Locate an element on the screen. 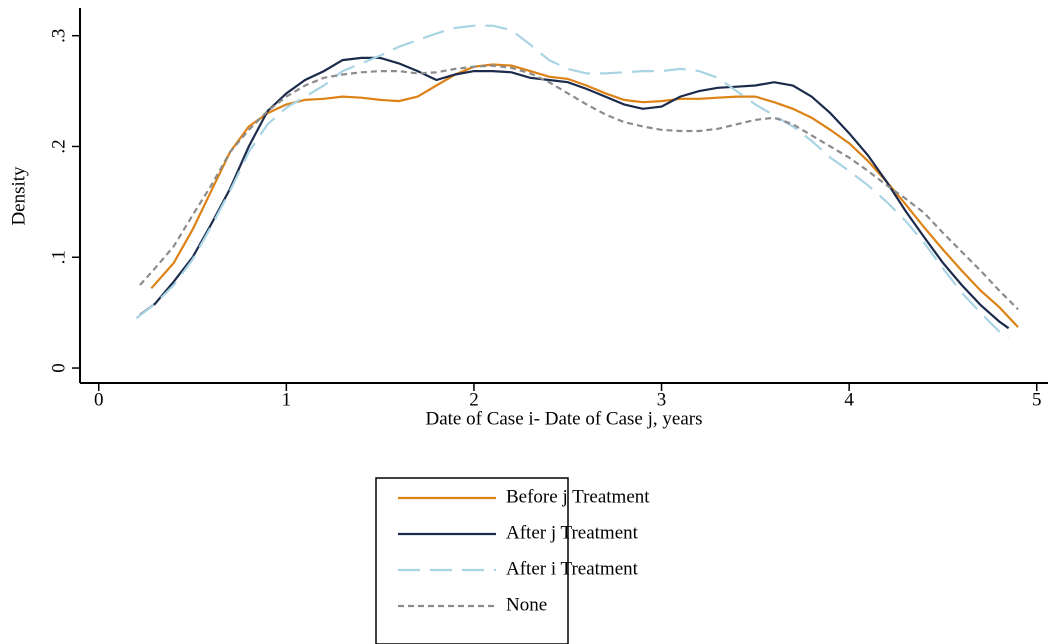 This screenshot has width=1052, height=644. y-tick-label: 0 is located at coordinates (58, 368).